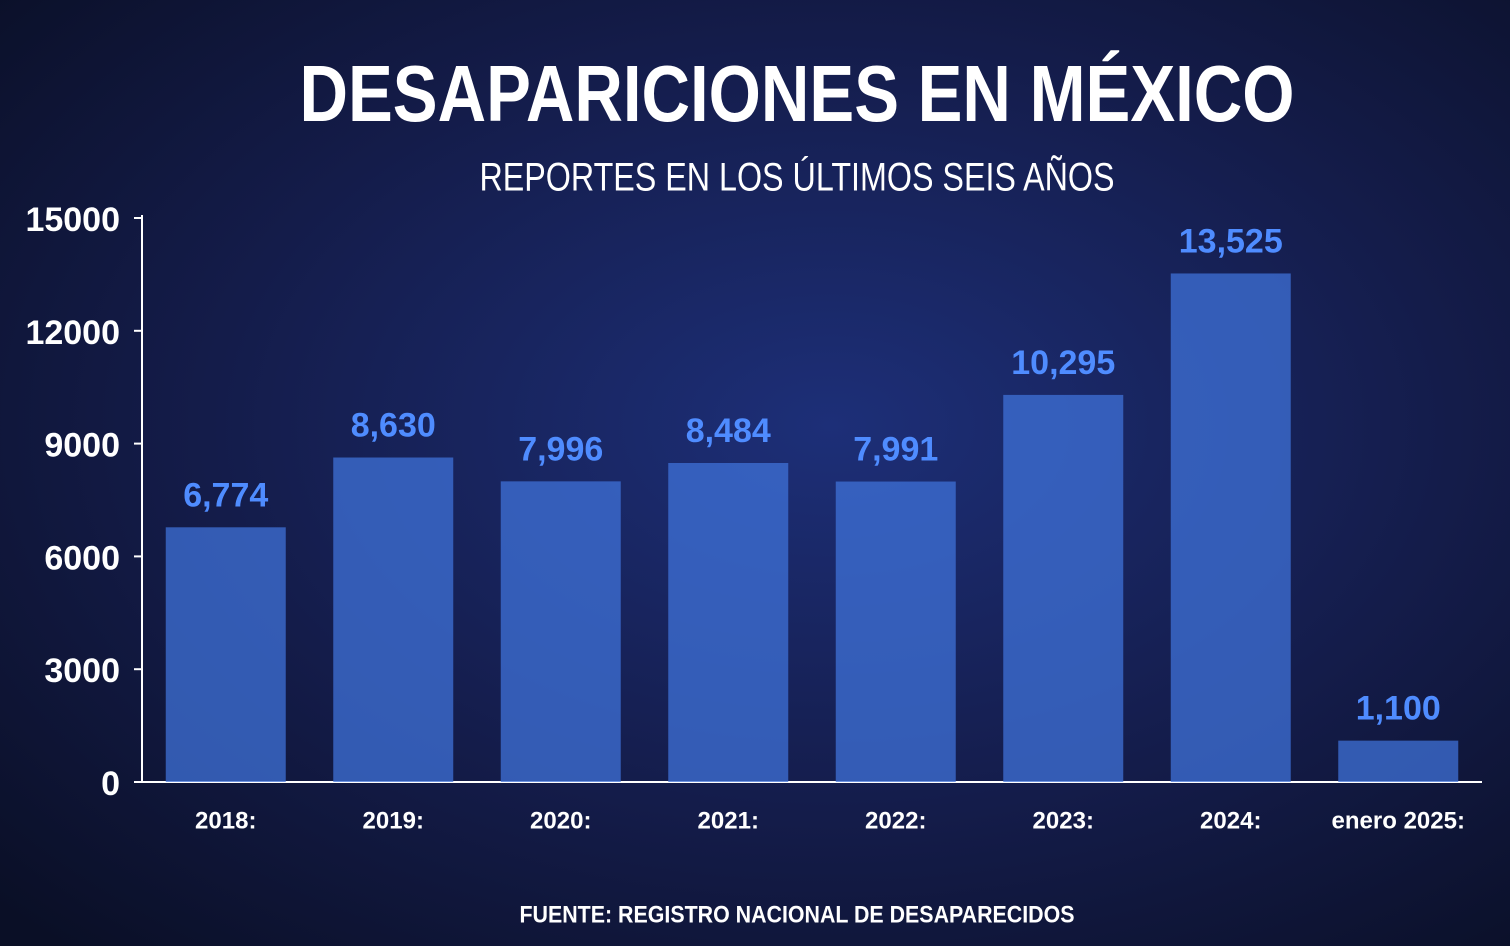  Describe the element at coordinates (797, 177) in the screenshot. I see `chart-subtitle: REPORTES EN LOS ÚLTIMOS SEIS AÑOS` at that location.